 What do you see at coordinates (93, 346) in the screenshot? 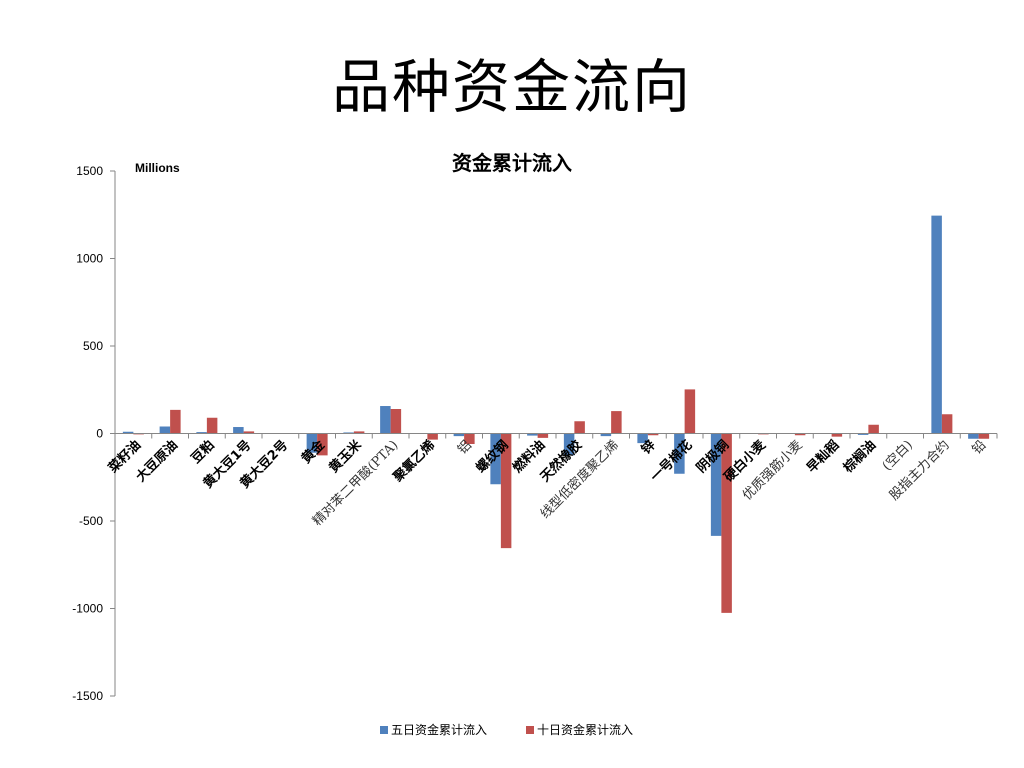
I see `y-tick-label: 500` at bounding box center [93, 346].